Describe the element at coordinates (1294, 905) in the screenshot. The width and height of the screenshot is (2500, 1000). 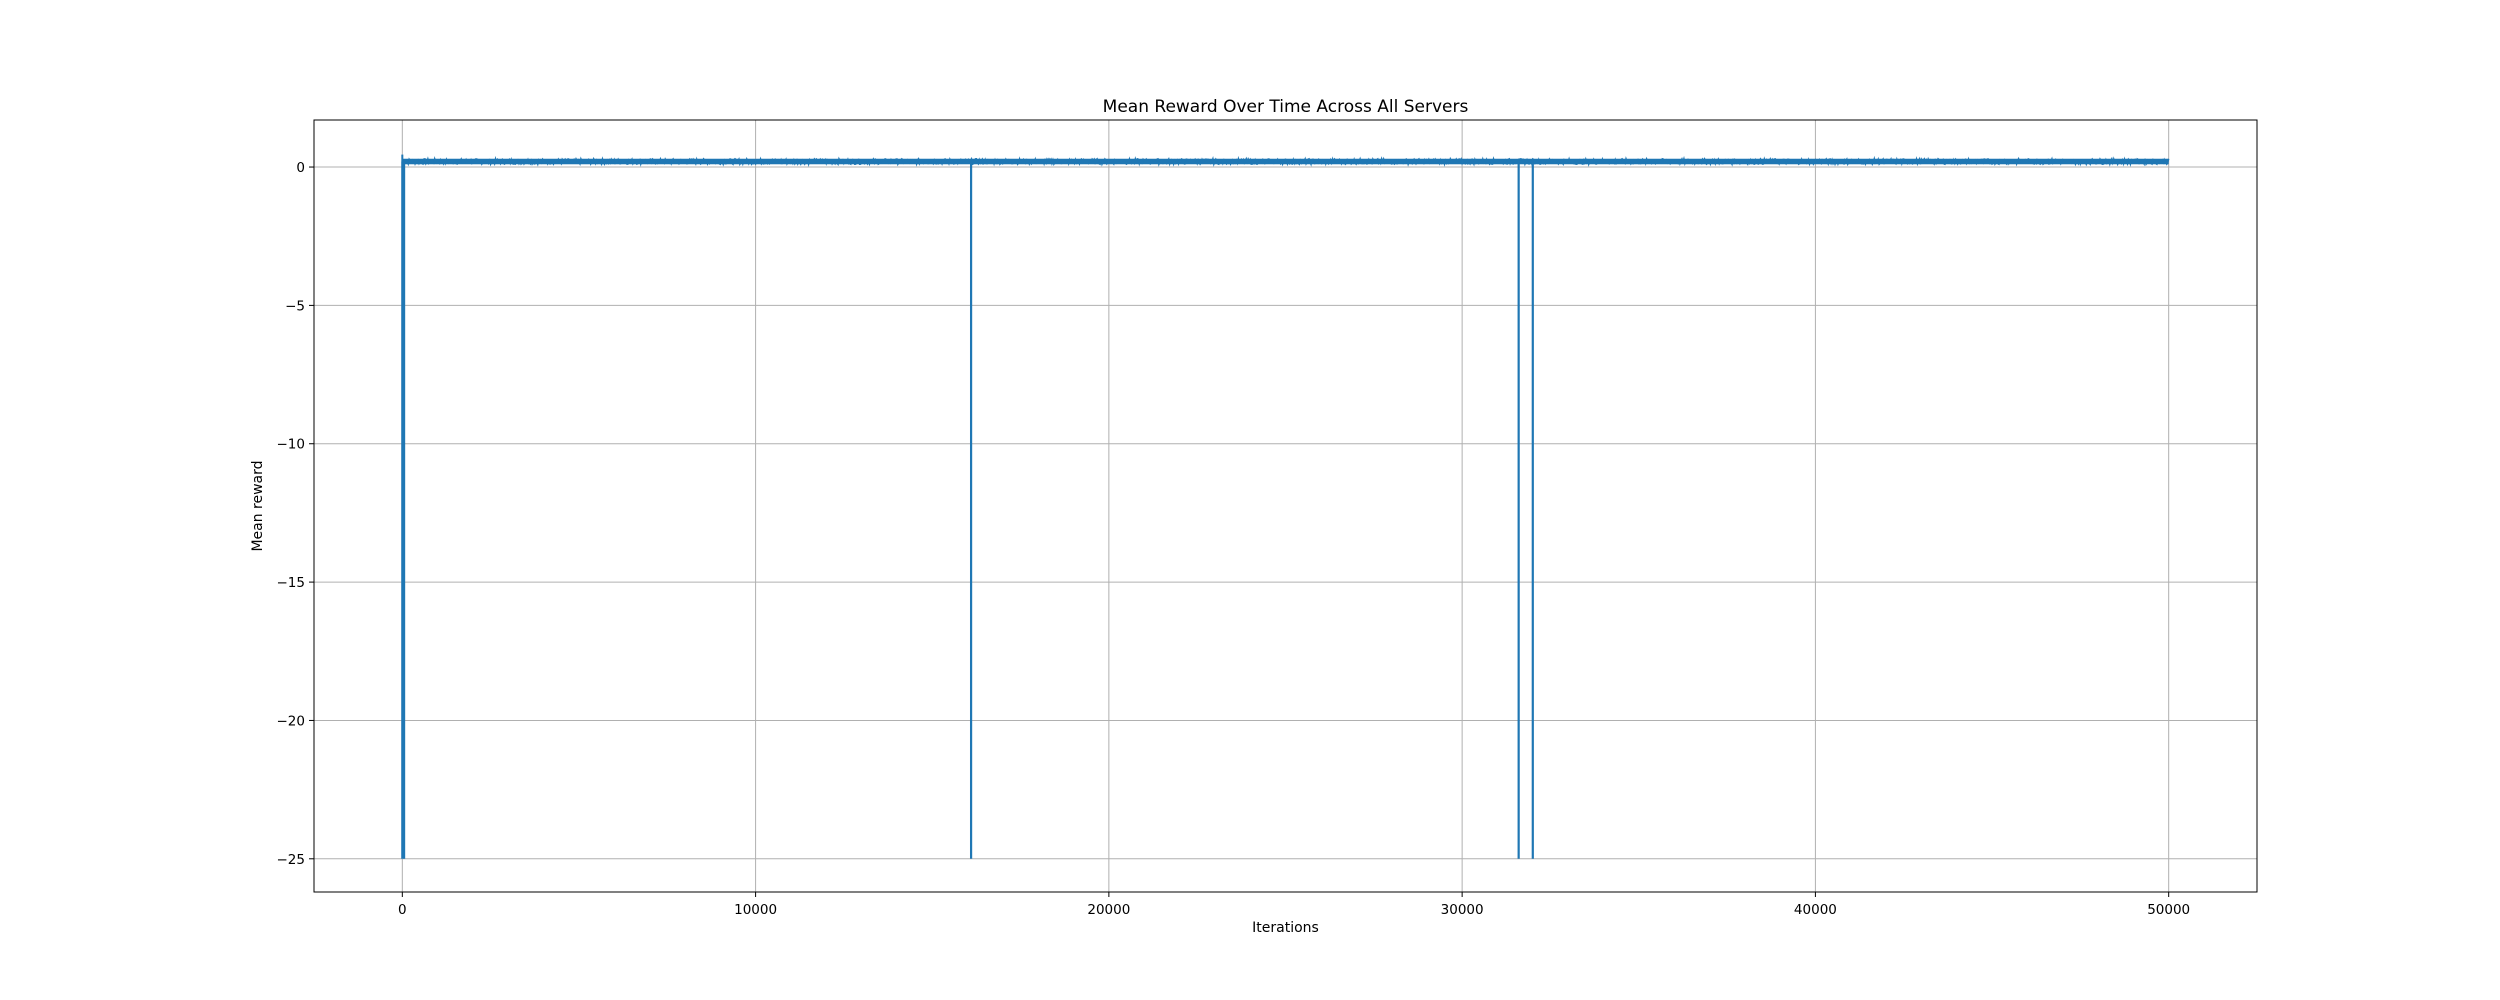
I see `x-axis-ticks: 0 10000 20000 30000 40000 50000` at that location.